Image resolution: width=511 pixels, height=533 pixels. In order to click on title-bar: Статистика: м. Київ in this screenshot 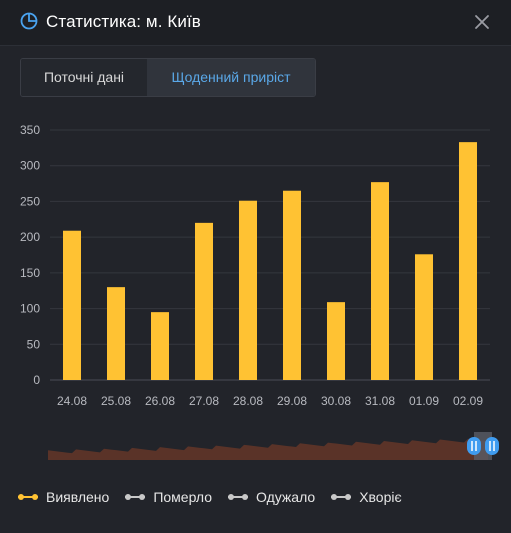, I will do `click(255, 23)`.